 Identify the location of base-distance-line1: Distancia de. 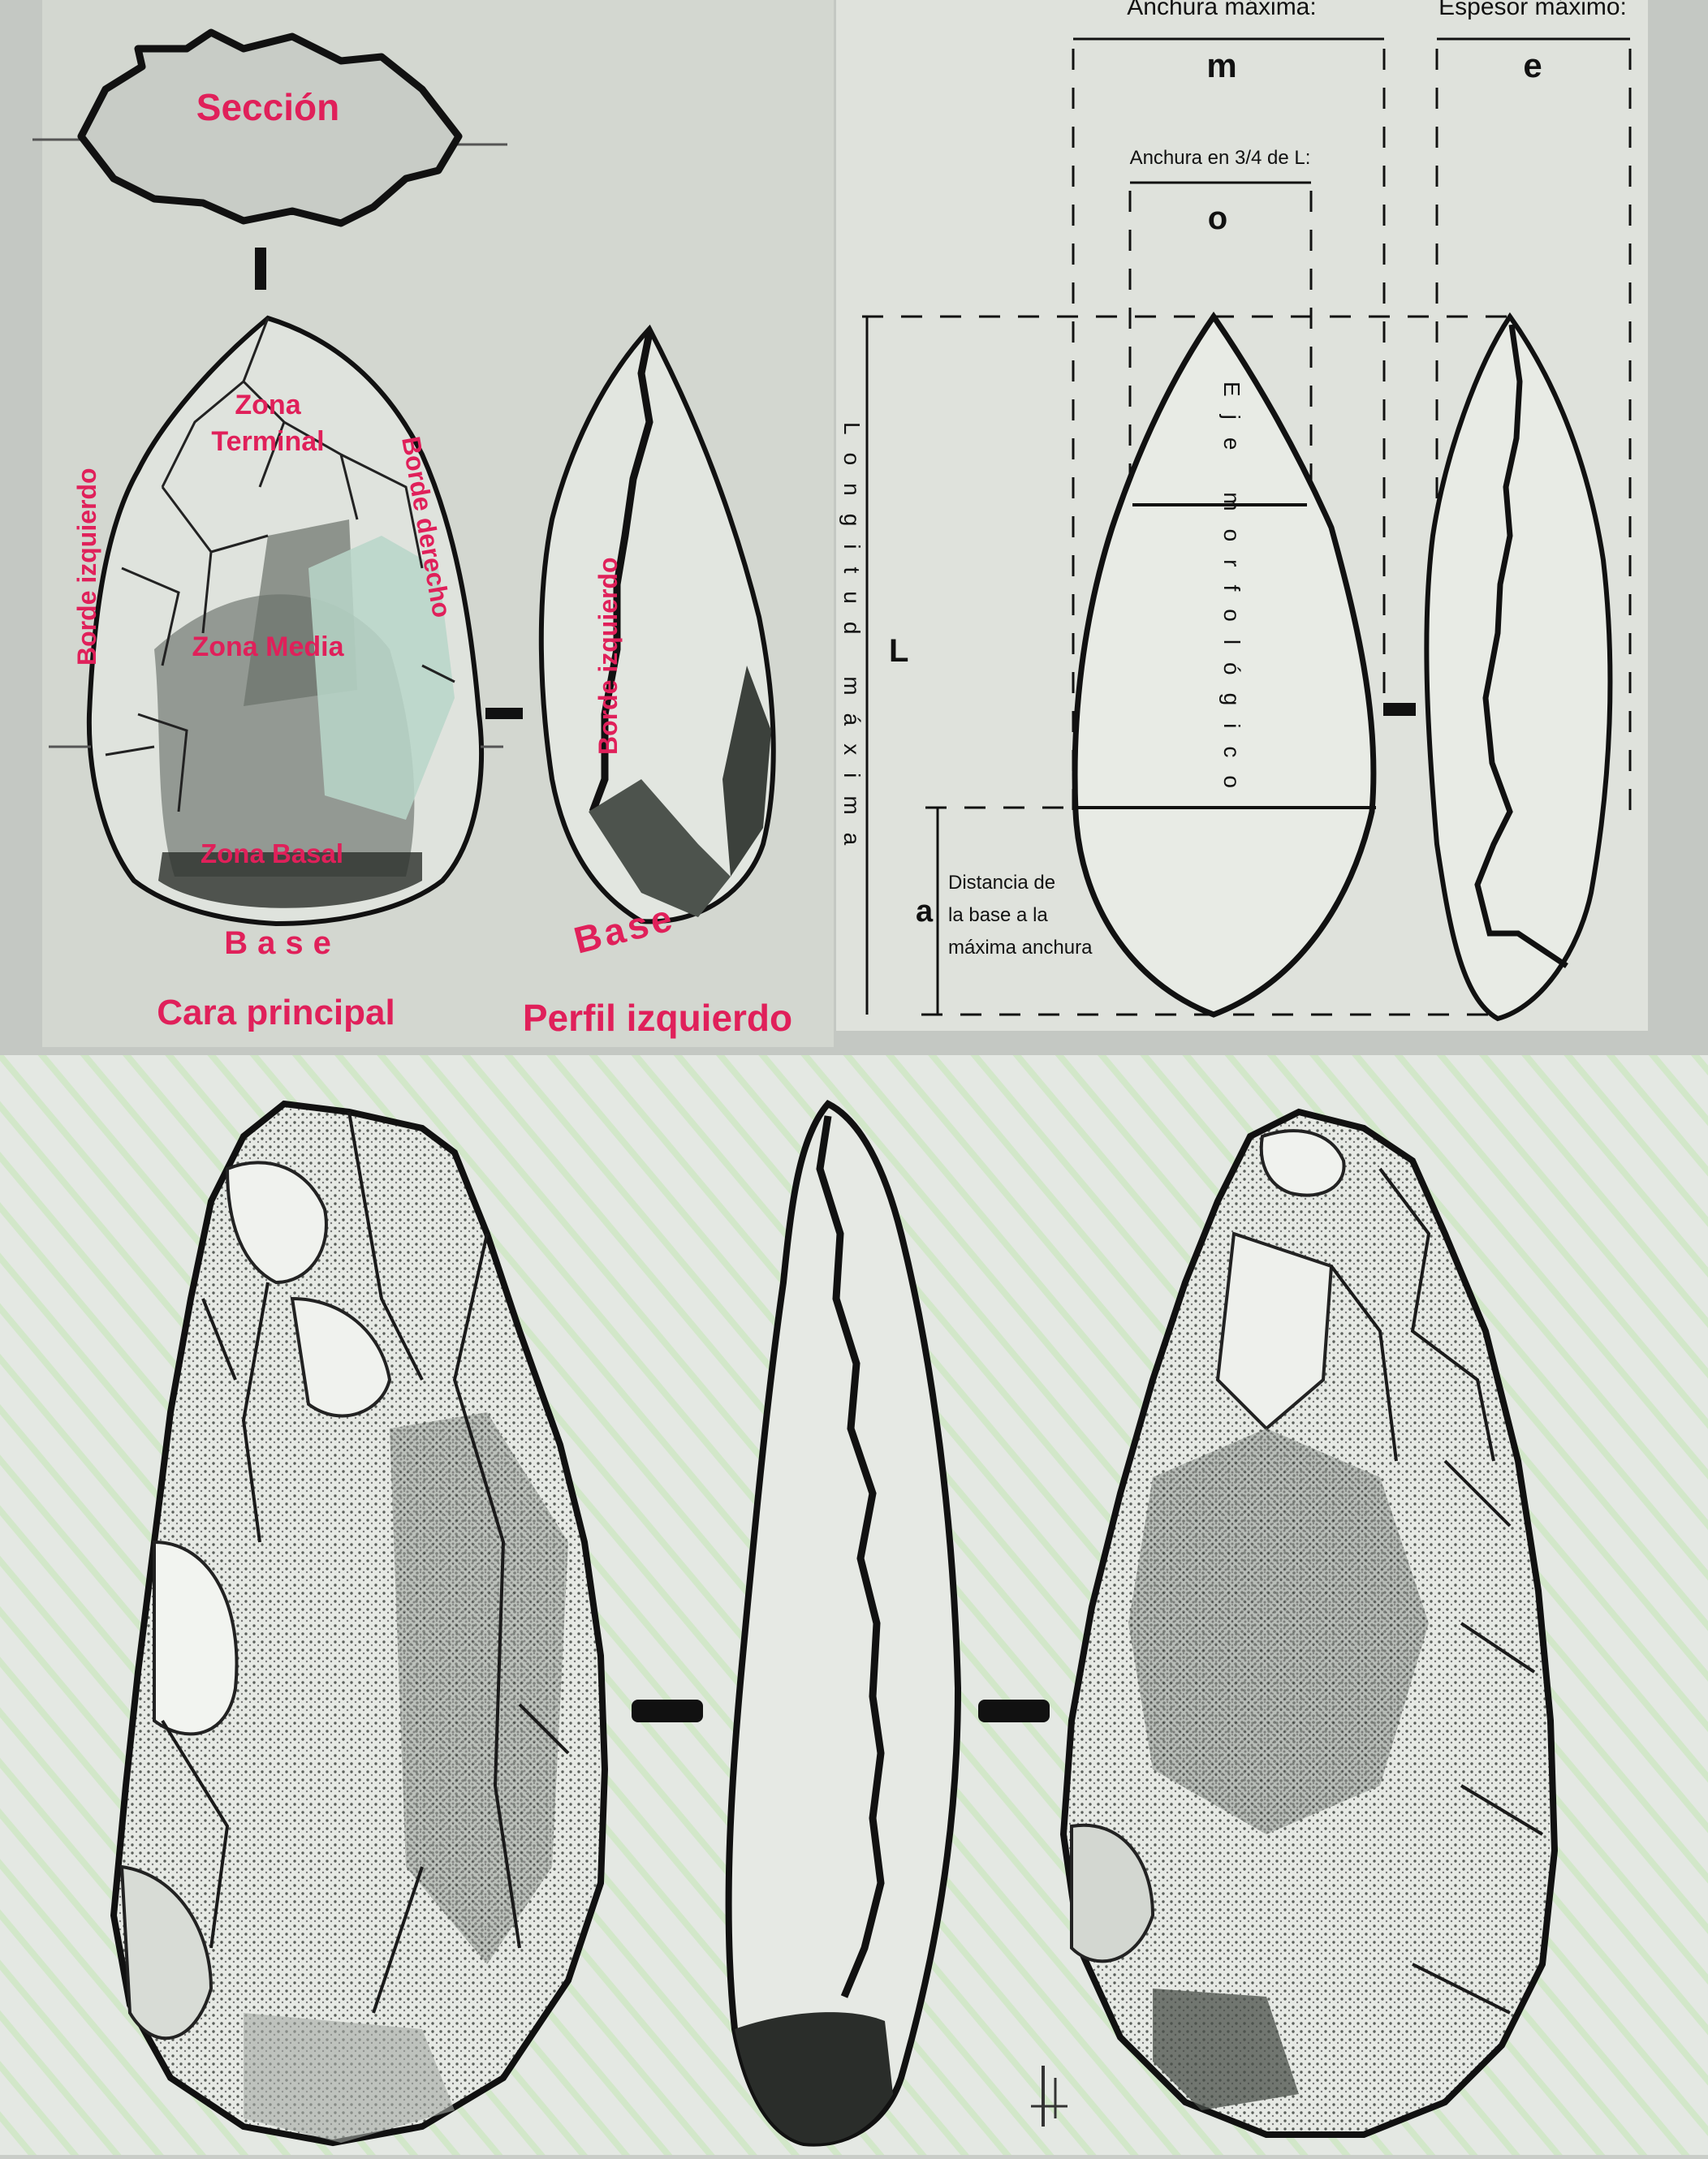
(1001, 883).